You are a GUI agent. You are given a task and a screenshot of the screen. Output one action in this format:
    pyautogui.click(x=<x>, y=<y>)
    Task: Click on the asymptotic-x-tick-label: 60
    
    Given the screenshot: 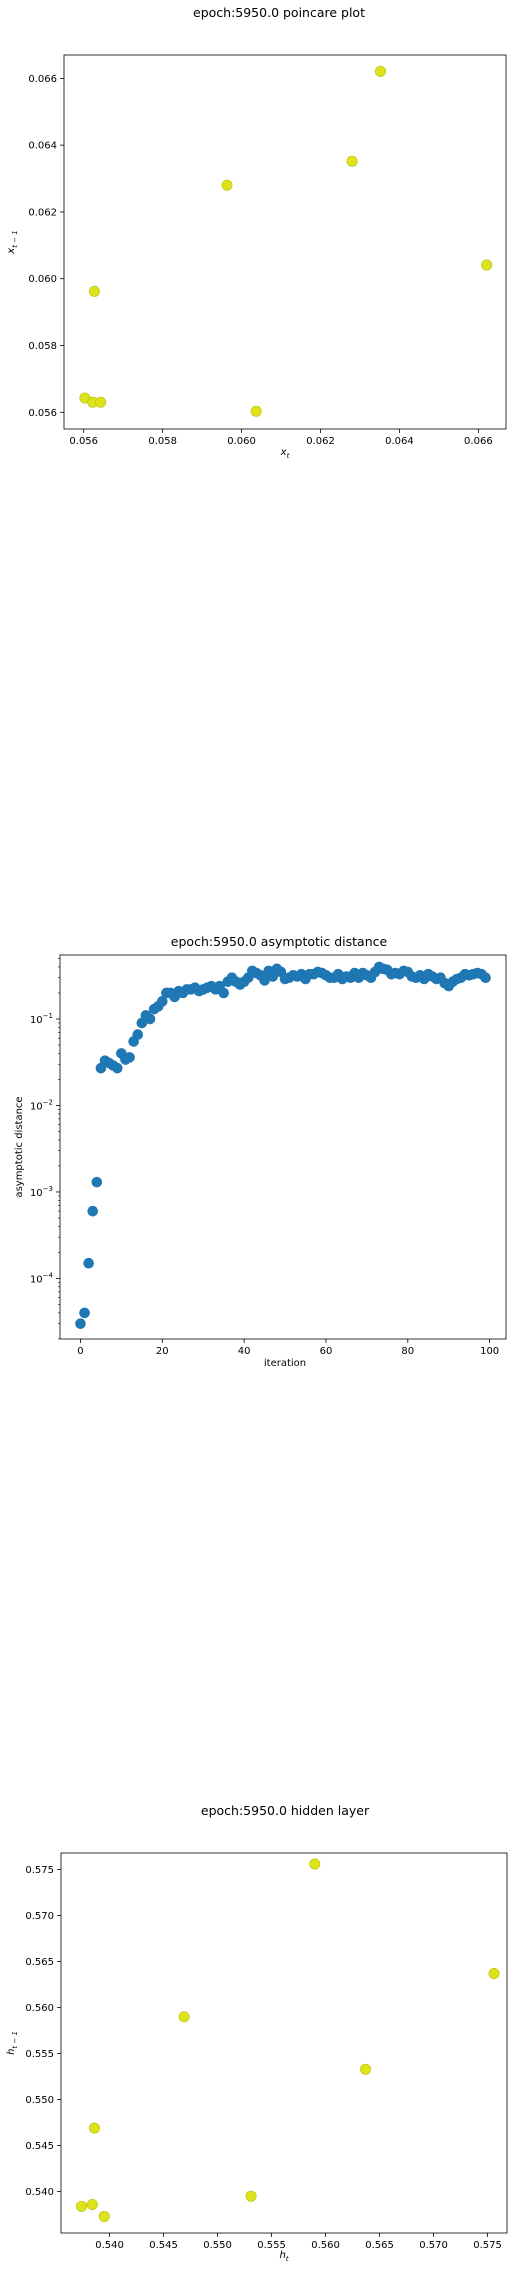 What is the action you would take?
    pyautogui.click(x=326, y=1351)
    